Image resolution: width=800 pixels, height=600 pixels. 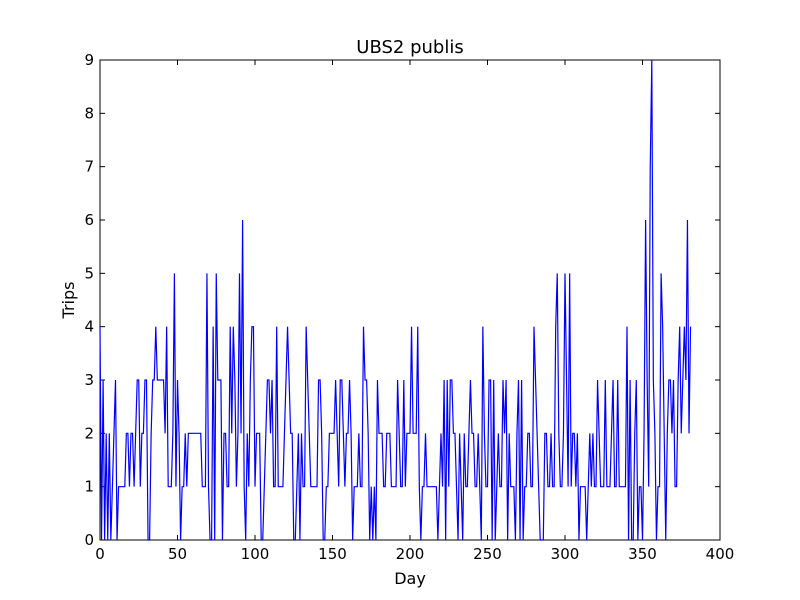 I want to click on x-tick-label: 100, so click(x=255, y=554).